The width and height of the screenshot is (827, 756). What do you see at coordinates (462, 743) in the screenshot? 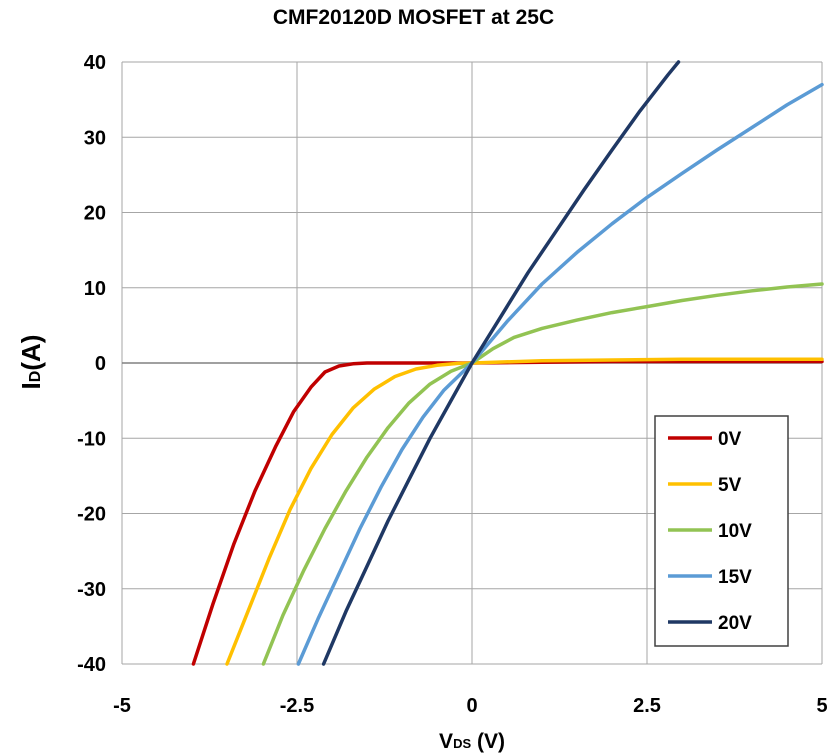
I see `x-axis-label-sub: DS` at bounding box center [462, 743].